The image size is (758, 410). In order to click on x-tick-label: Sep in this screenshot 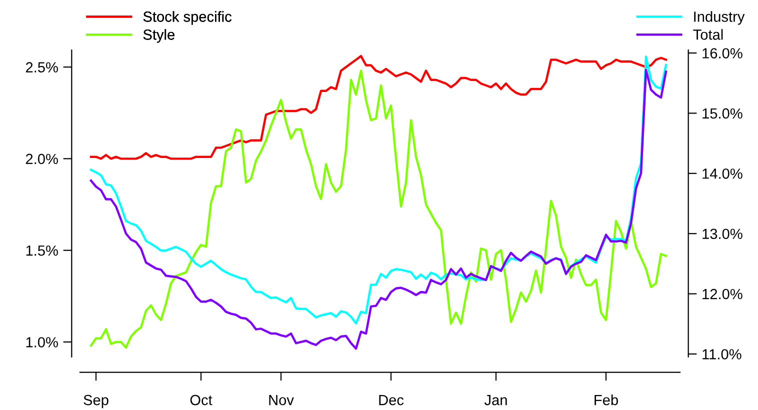, I will do `click(96, 401)`.